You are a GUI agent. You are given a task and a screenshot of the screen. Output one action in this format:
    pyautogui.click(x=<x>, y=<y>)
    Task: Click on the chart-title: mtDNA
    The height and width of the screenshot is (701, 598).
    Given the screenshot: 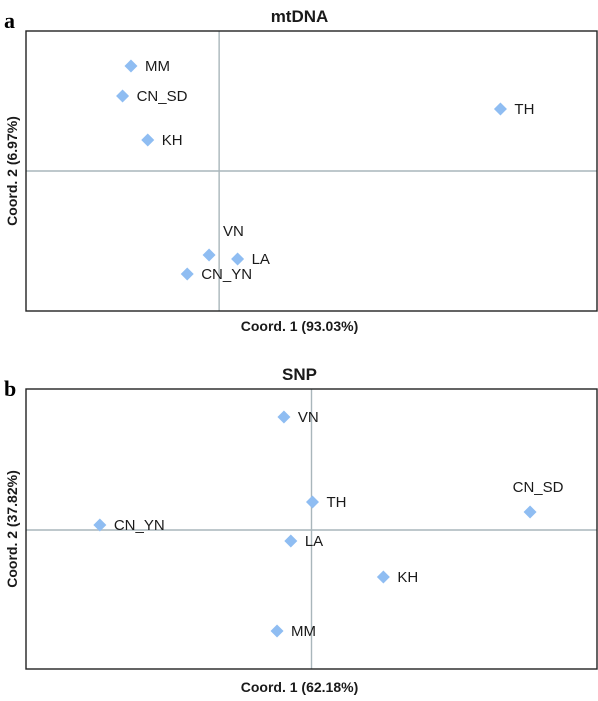 What is the action you would take?
    pyautogui.click(x=300, y=16)
    